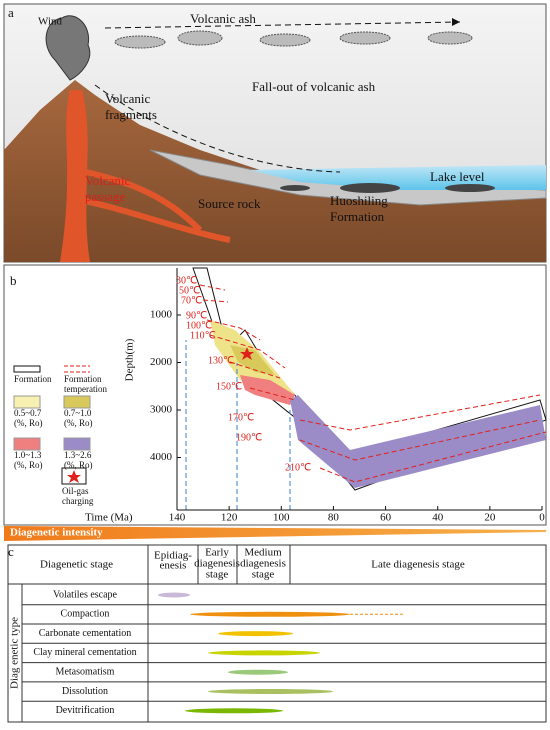 This screenshot has height=730, width=550. What do you see at coordinates (173, 556) in the screenshot?
I see `stage-label: Epidiag-` at bounding box center [173, 556].